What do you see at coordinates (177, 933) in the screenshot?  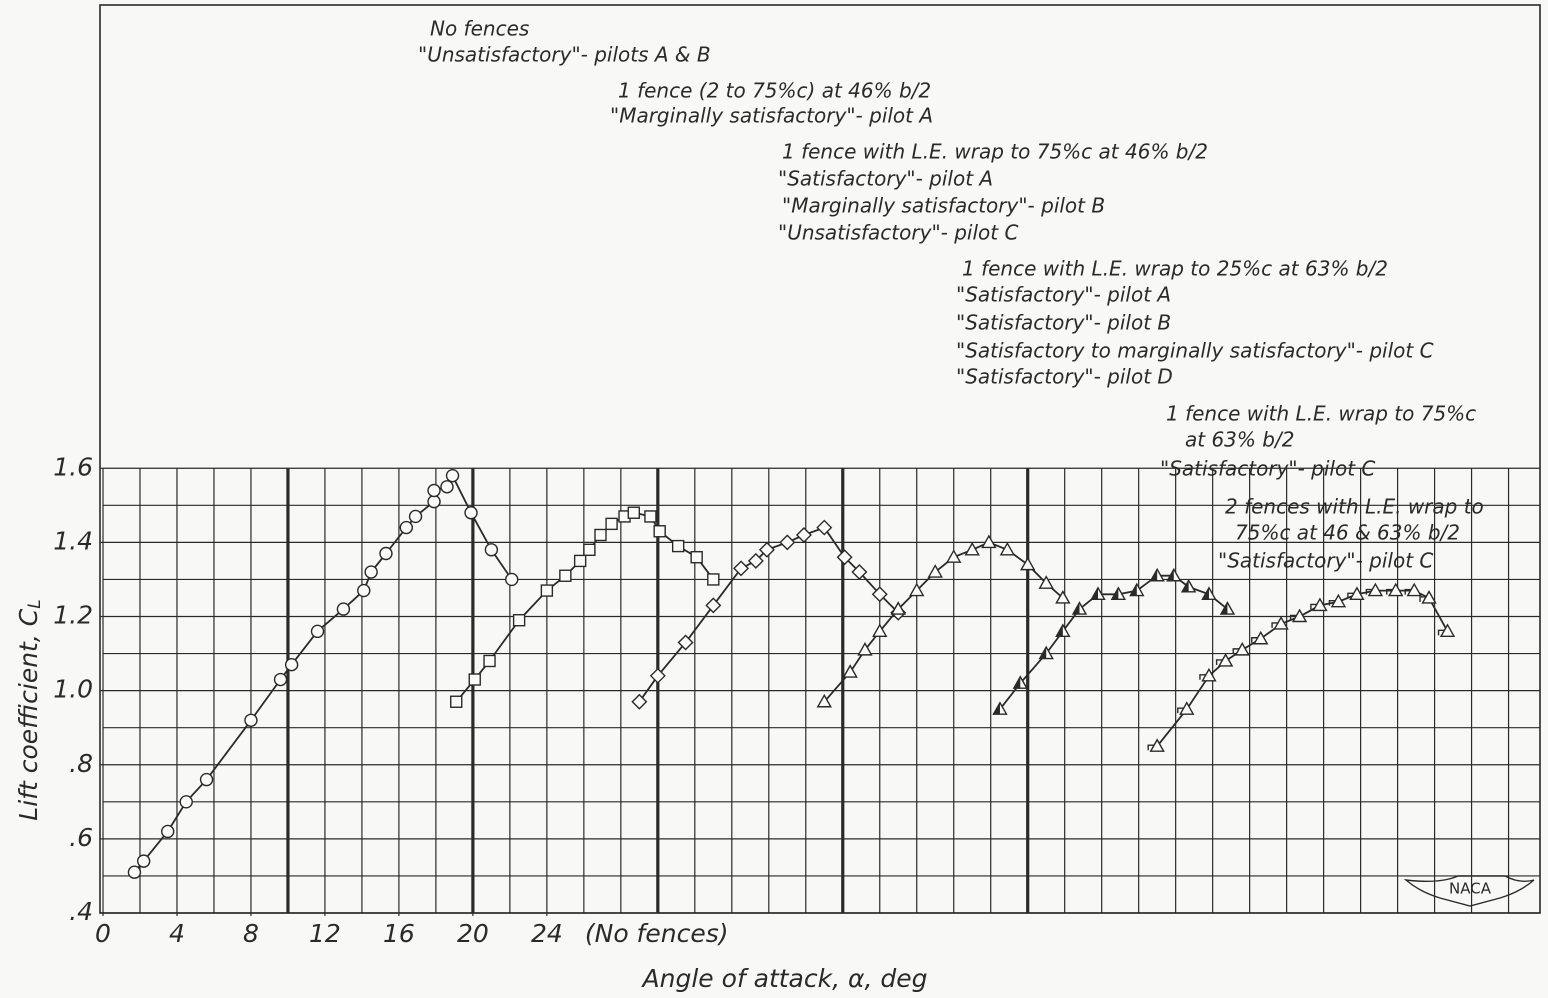 I see `x-tick-label: 4` at bounding box center [177, 933].